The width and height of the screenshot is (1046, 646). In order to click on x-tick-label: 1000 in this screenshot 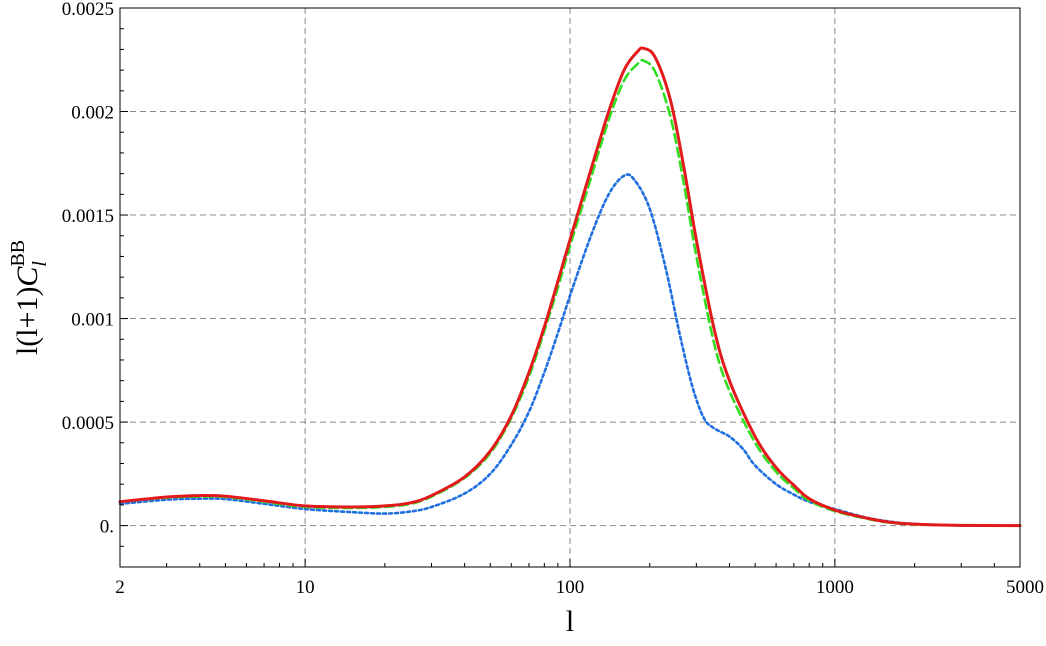, I will do `click(835, 587)`.